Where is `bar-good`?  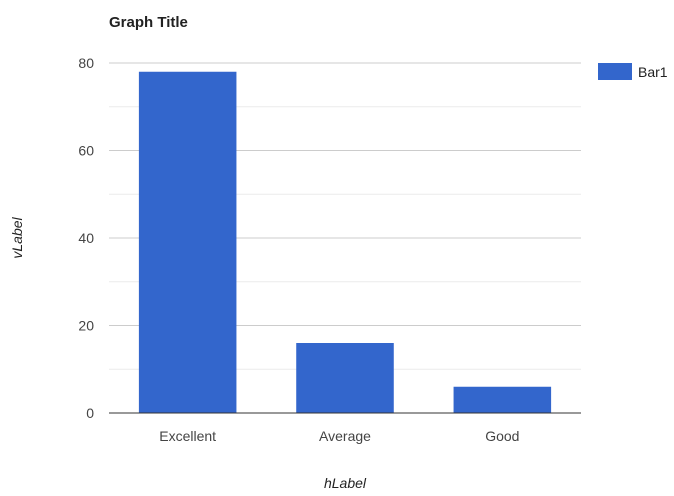 bar-good is located at coordinates (502, 399).